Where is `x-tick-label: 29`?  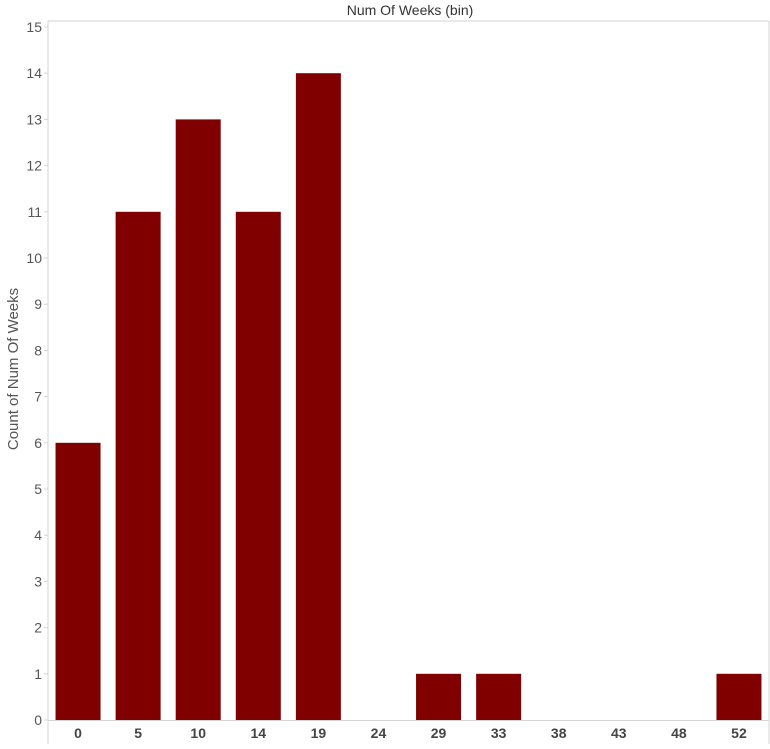
x-tick-label: 29 is located at coordinates (439, 733).